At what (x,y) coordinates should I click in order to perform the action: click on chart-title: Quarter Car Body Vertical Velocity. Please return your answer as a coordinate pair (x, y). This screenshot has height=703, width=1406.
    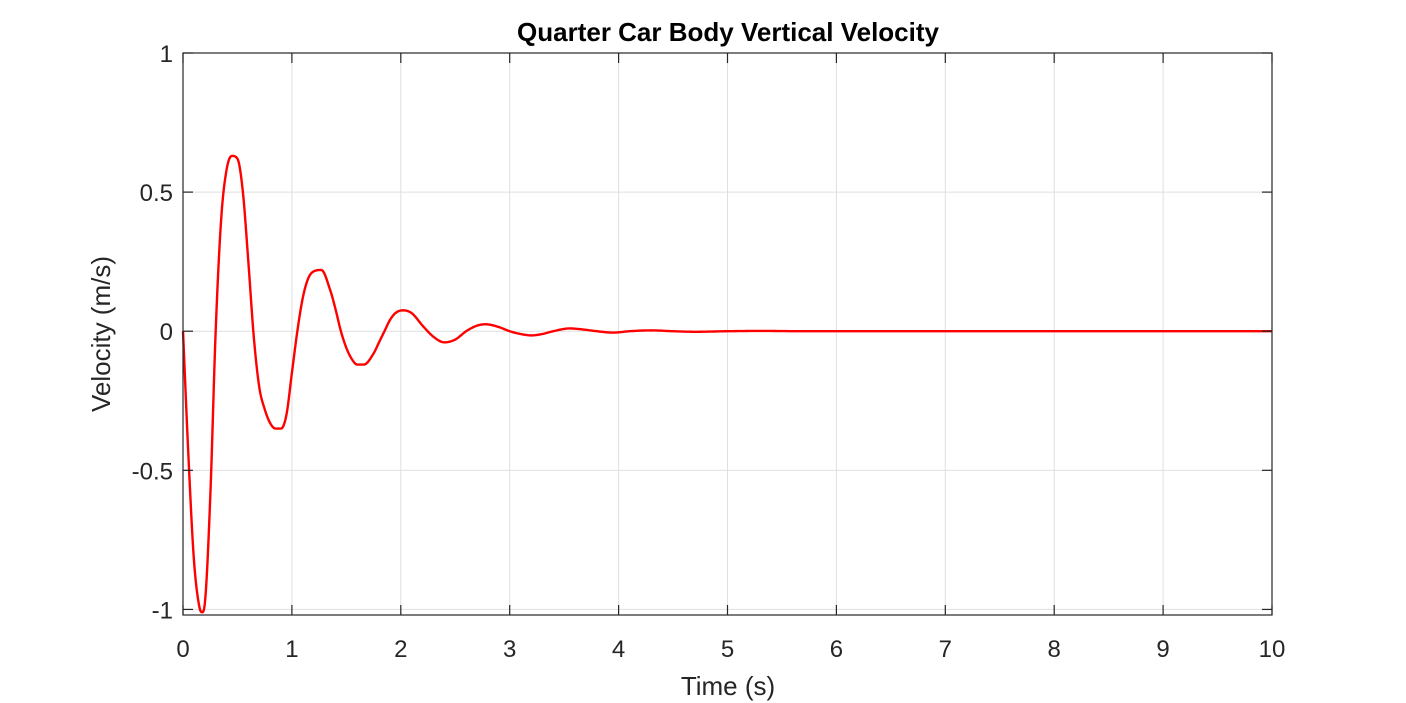
    Looking at the image, I should click on (728, 32).